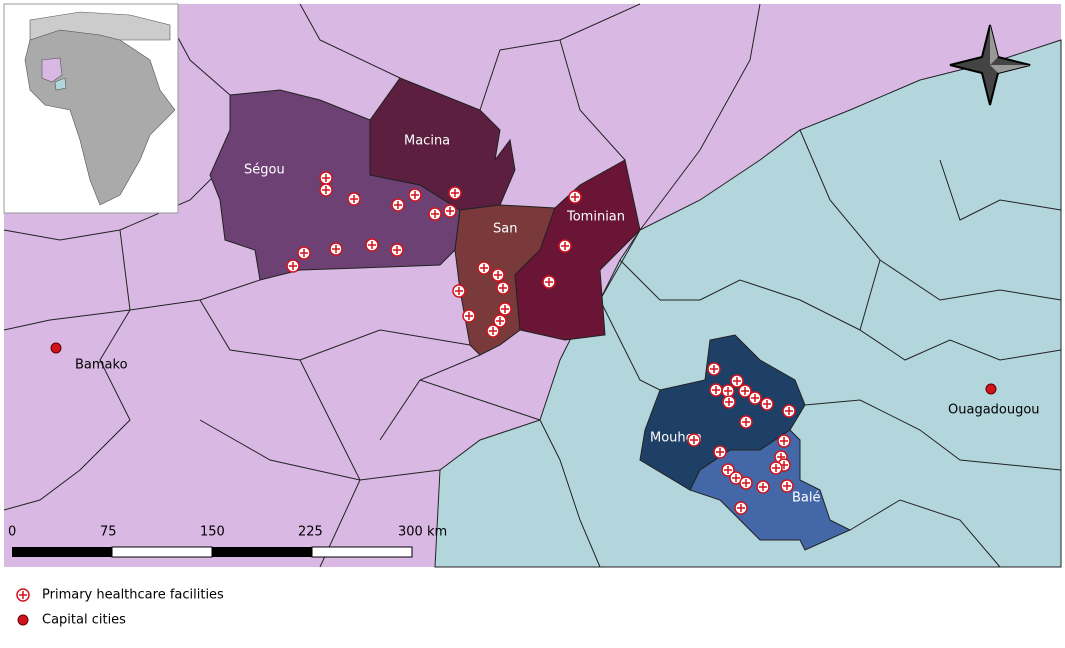 The height and width of the screenshot is (648, 1065). What do you see at coordinates (595, 217) in the screenshot?
I see `region-label: Tominian` at bounding box center [595, 217].